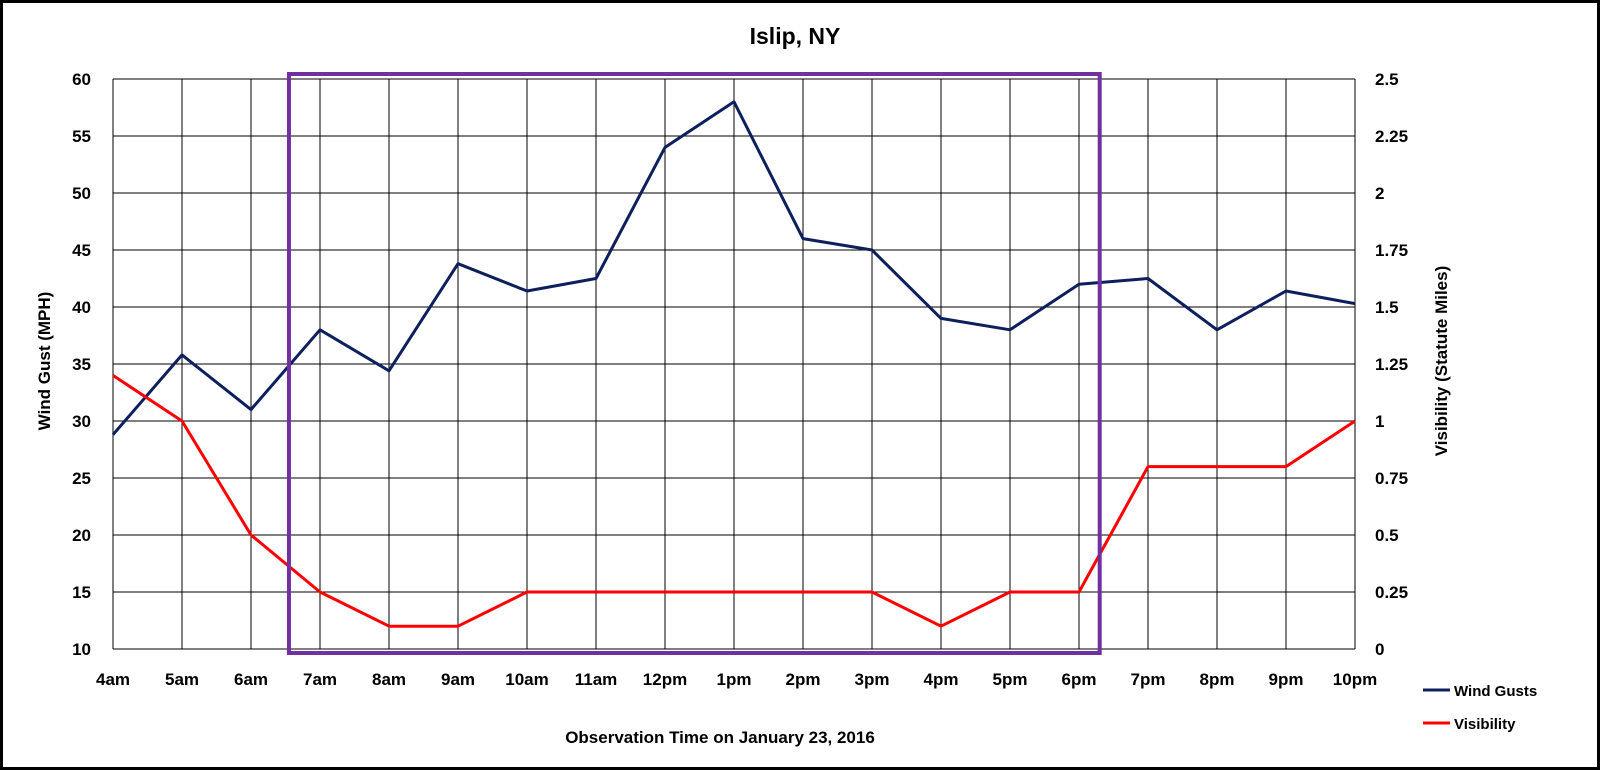 Image resolution: width=1600 pixels, height=770 pixels. Describe the element at coordinates (251, 679) in the screenshot. I see `x-tick-label: 6am` at that location.